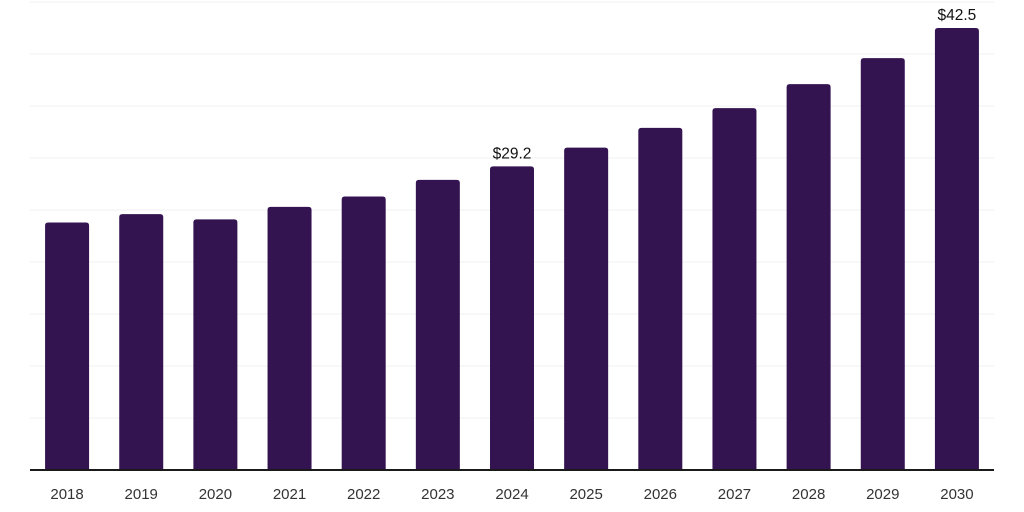  I want to click on x-tick-2030: 2030, so click(956, 494).